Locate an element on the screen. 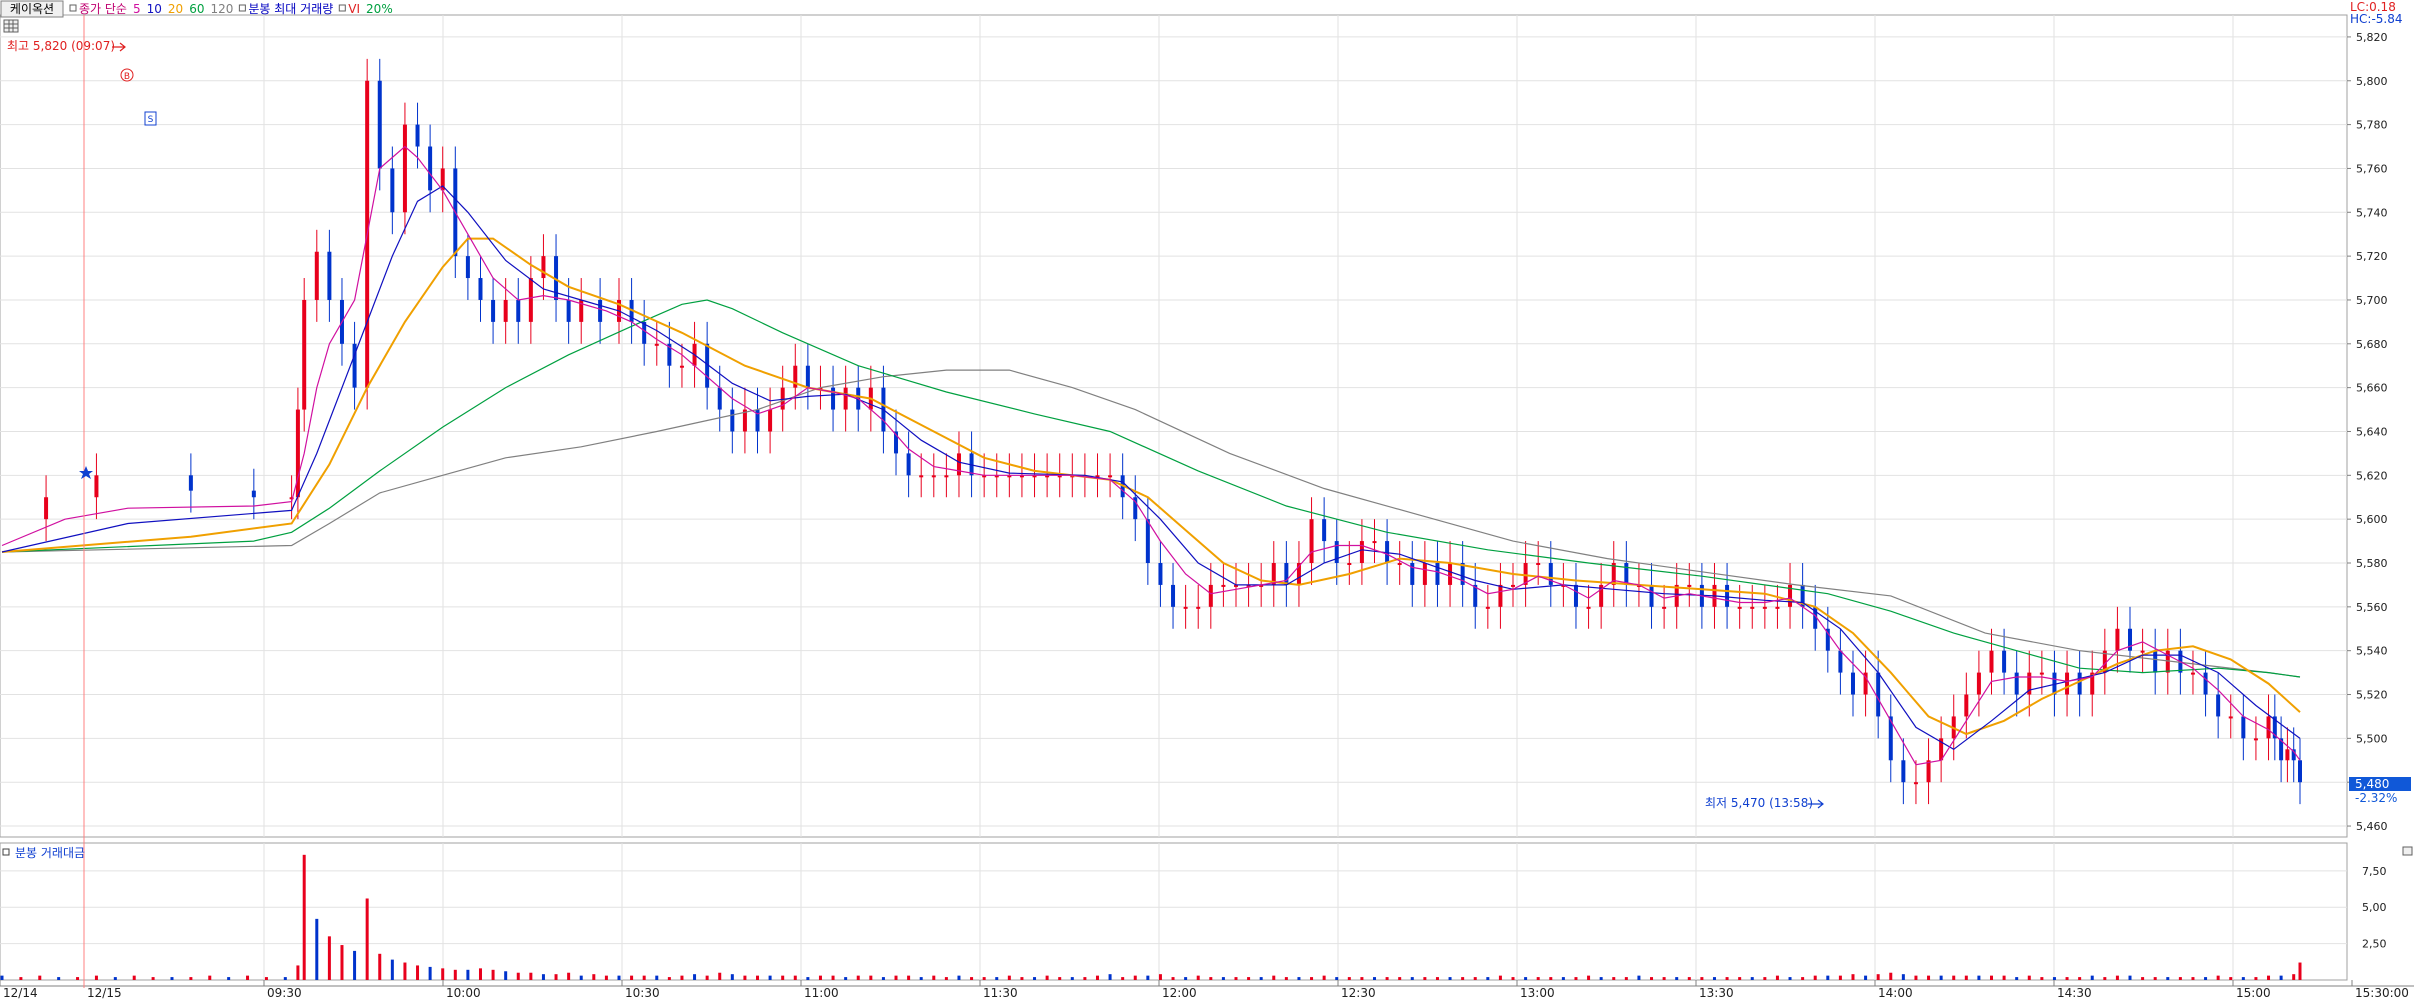 The image size is (2414, 1002). x-tick-label: 10:00 is located at coordinates (463, 993).